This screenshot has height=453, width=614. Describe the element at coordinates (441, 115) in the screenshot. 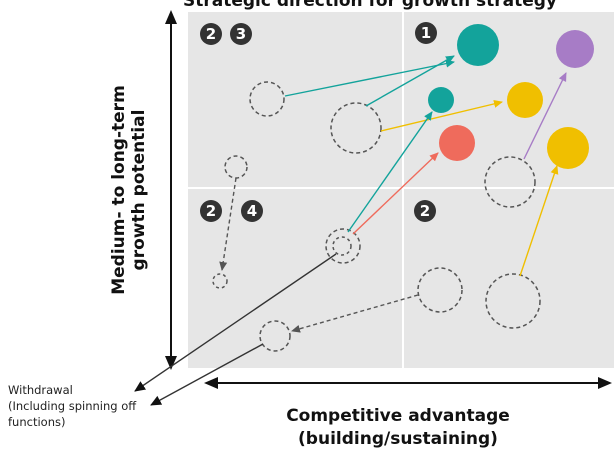

I see `arrow-gold-to-mid-gold` at that location.